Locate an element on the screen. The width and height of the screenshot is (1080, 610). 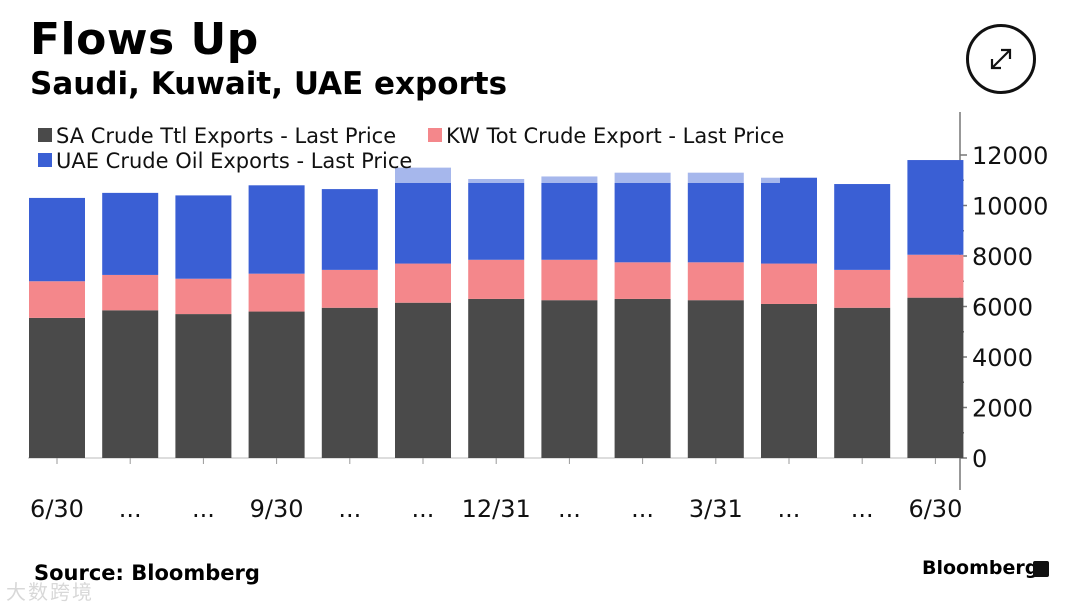
source-note: Source: Bloomberg is located at coordinates (147, 573).